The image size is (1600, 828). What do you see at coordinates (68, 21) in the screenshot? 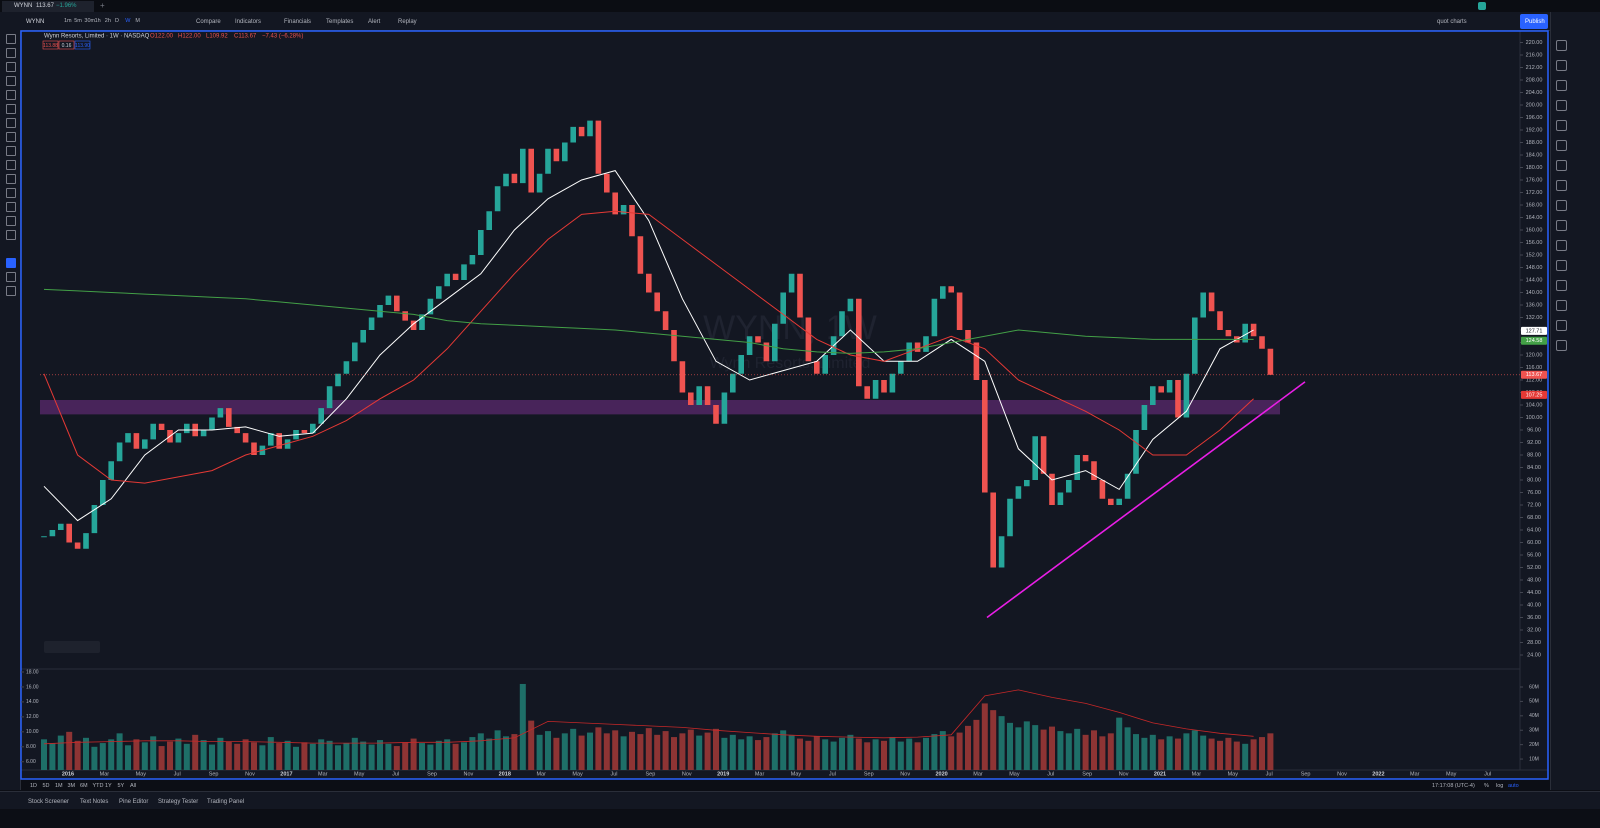
I see `interval-button: 1m` at bounding box center [68, 21].